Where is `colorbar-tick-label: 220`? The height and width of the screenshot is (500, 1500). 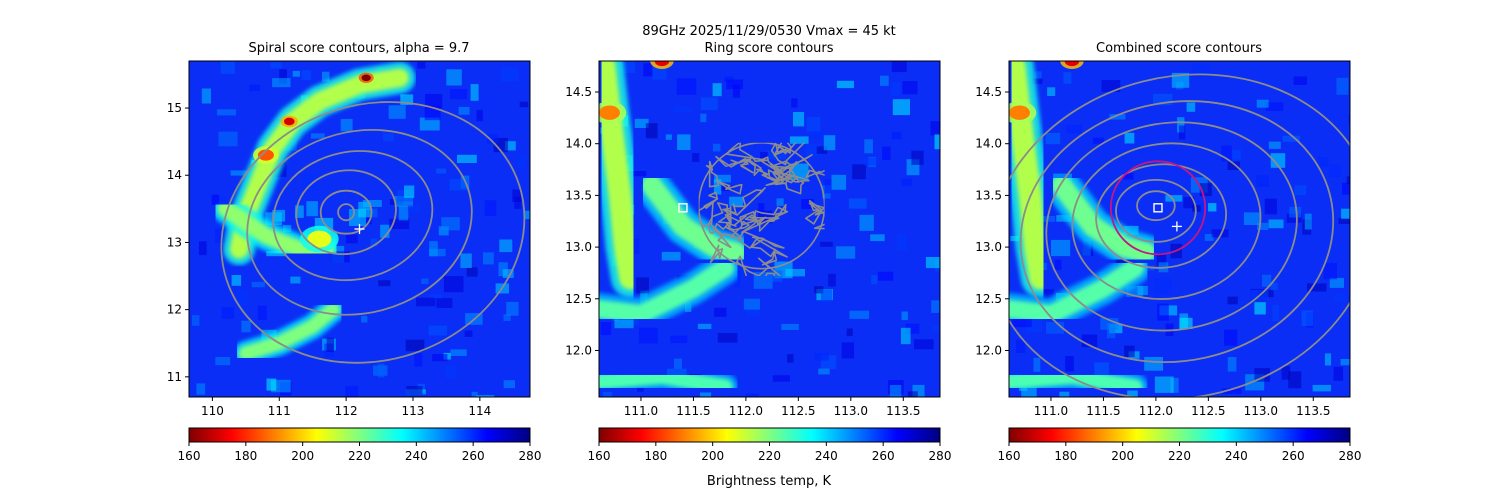
colorbar-tick-label: 220 is located at coordinates (359, 456).